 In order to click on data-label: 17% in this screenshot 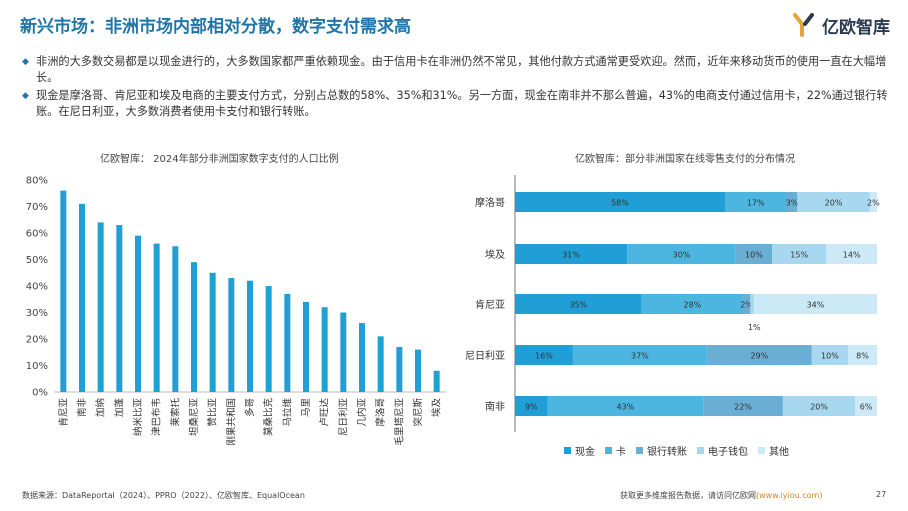, I will do `click(756, 203)`.